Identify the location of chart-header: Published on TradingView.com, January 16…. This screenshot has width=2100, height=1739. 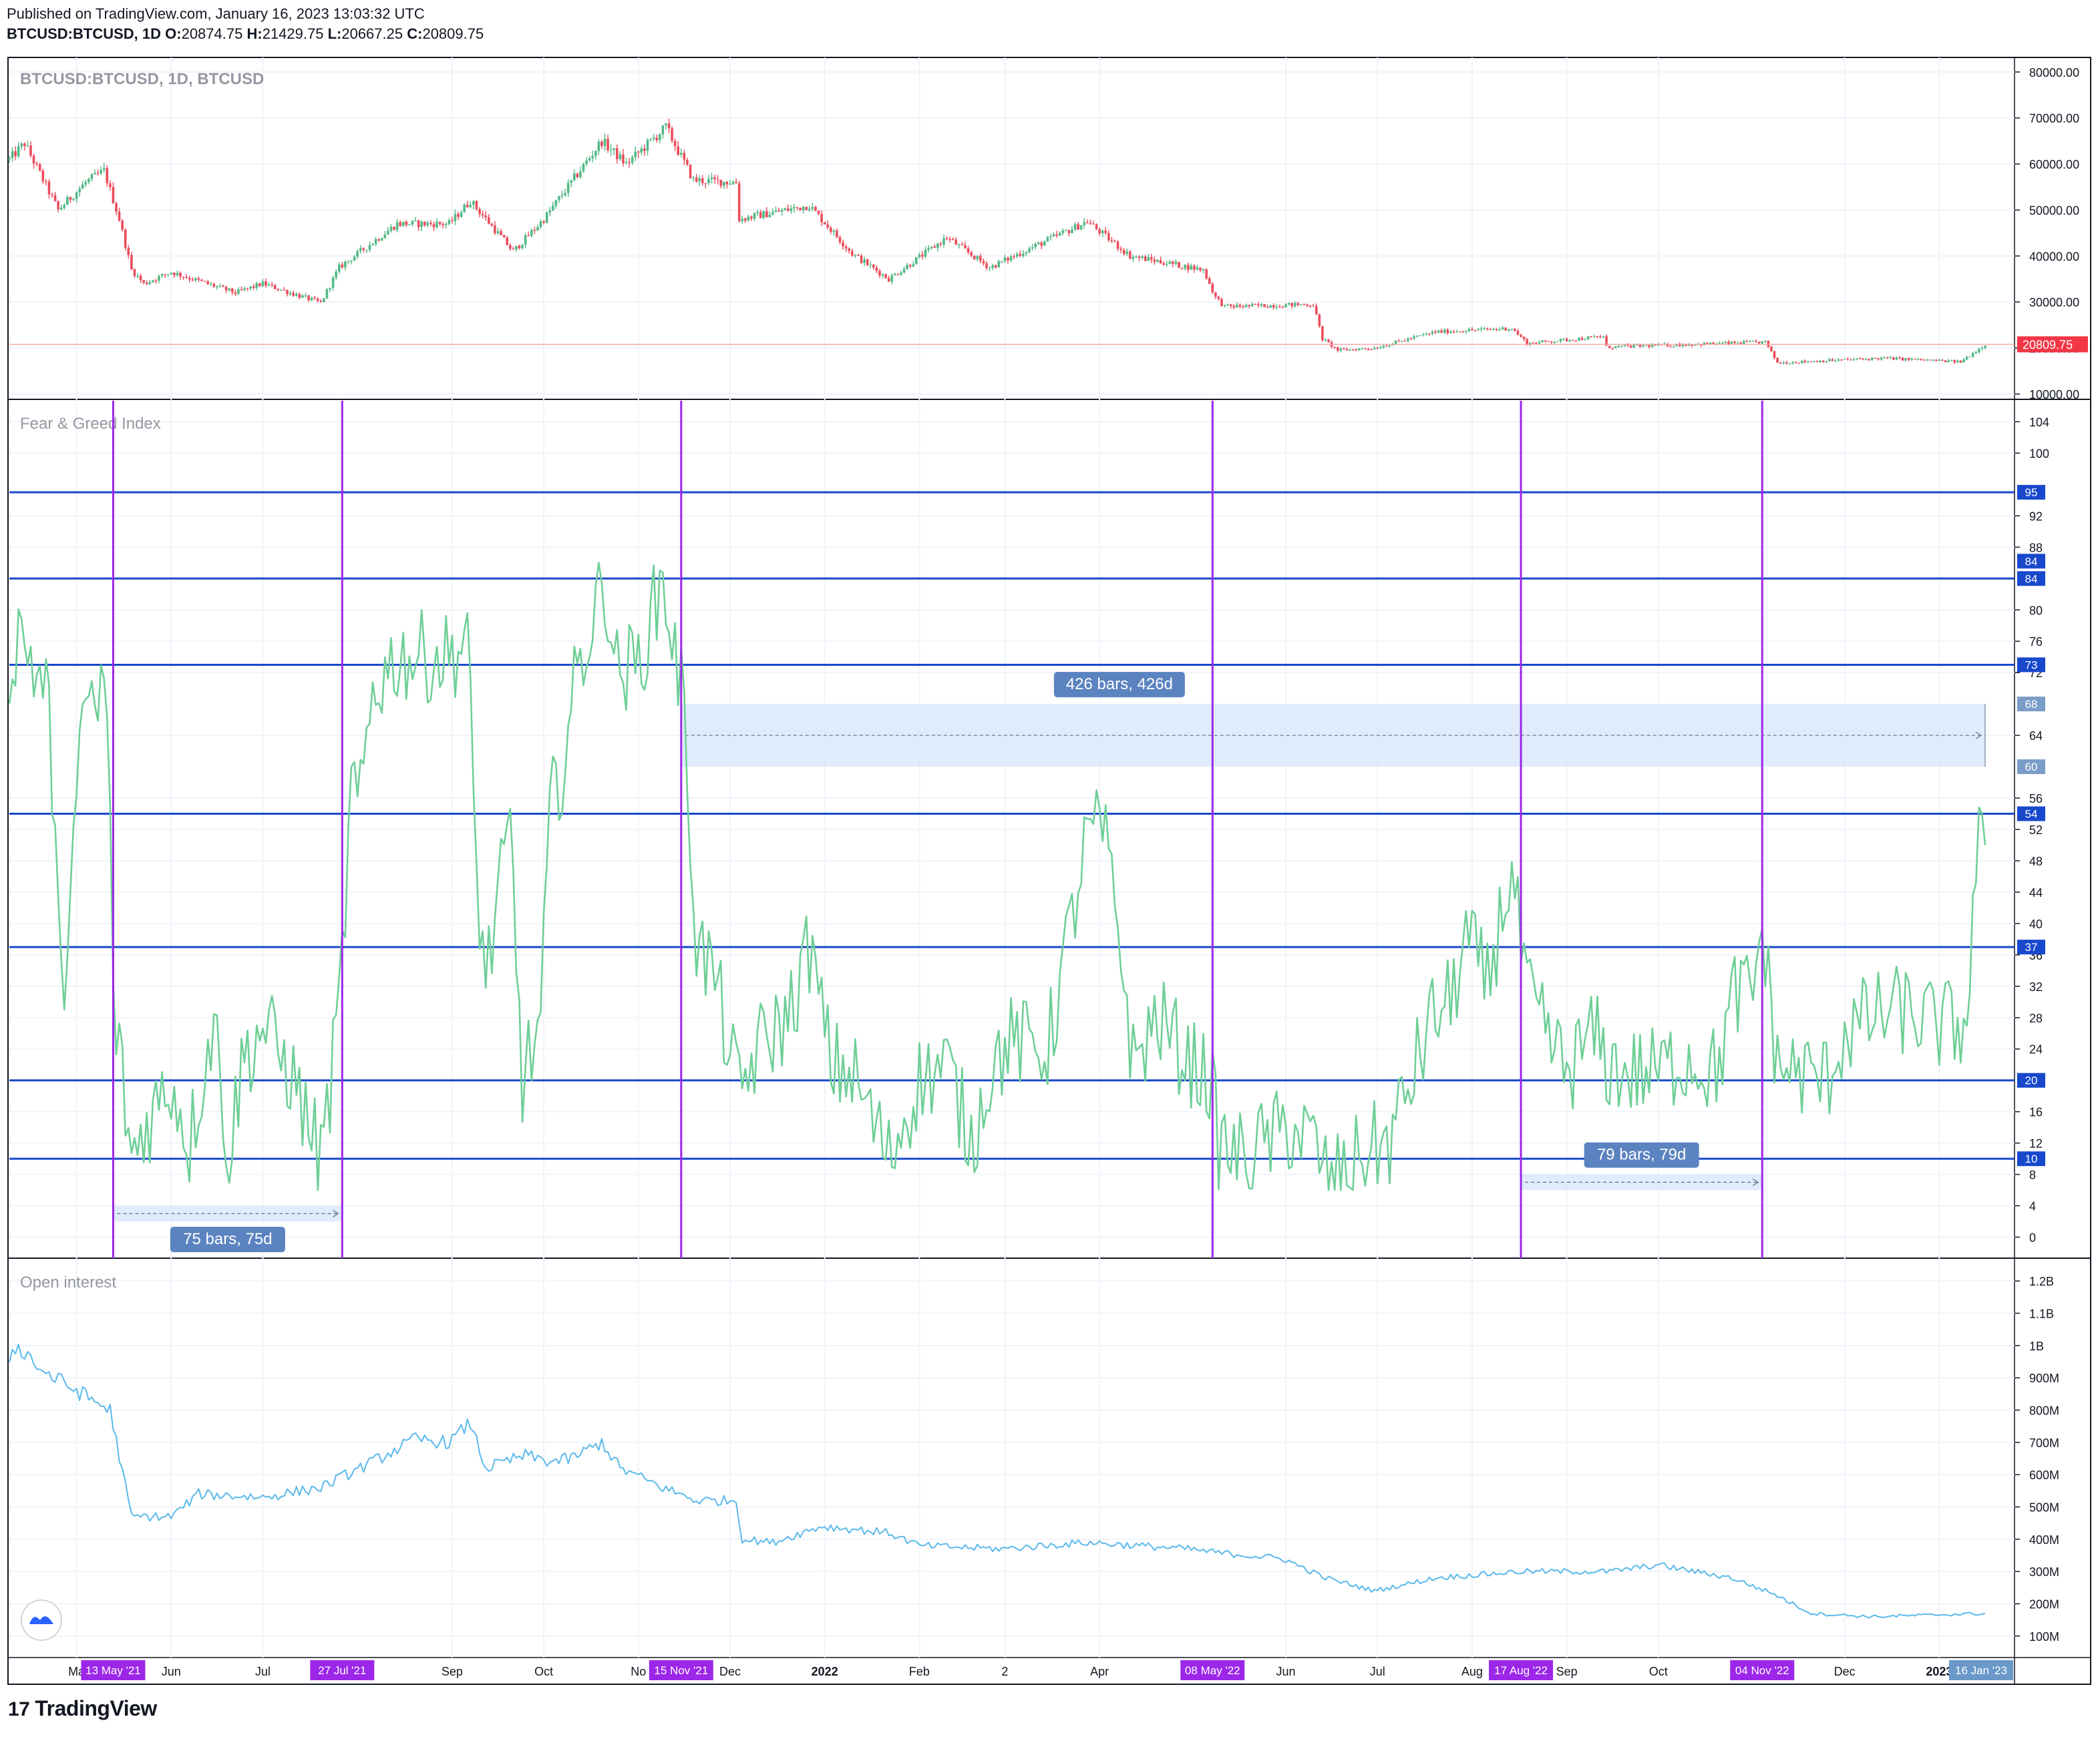
(508, 24).